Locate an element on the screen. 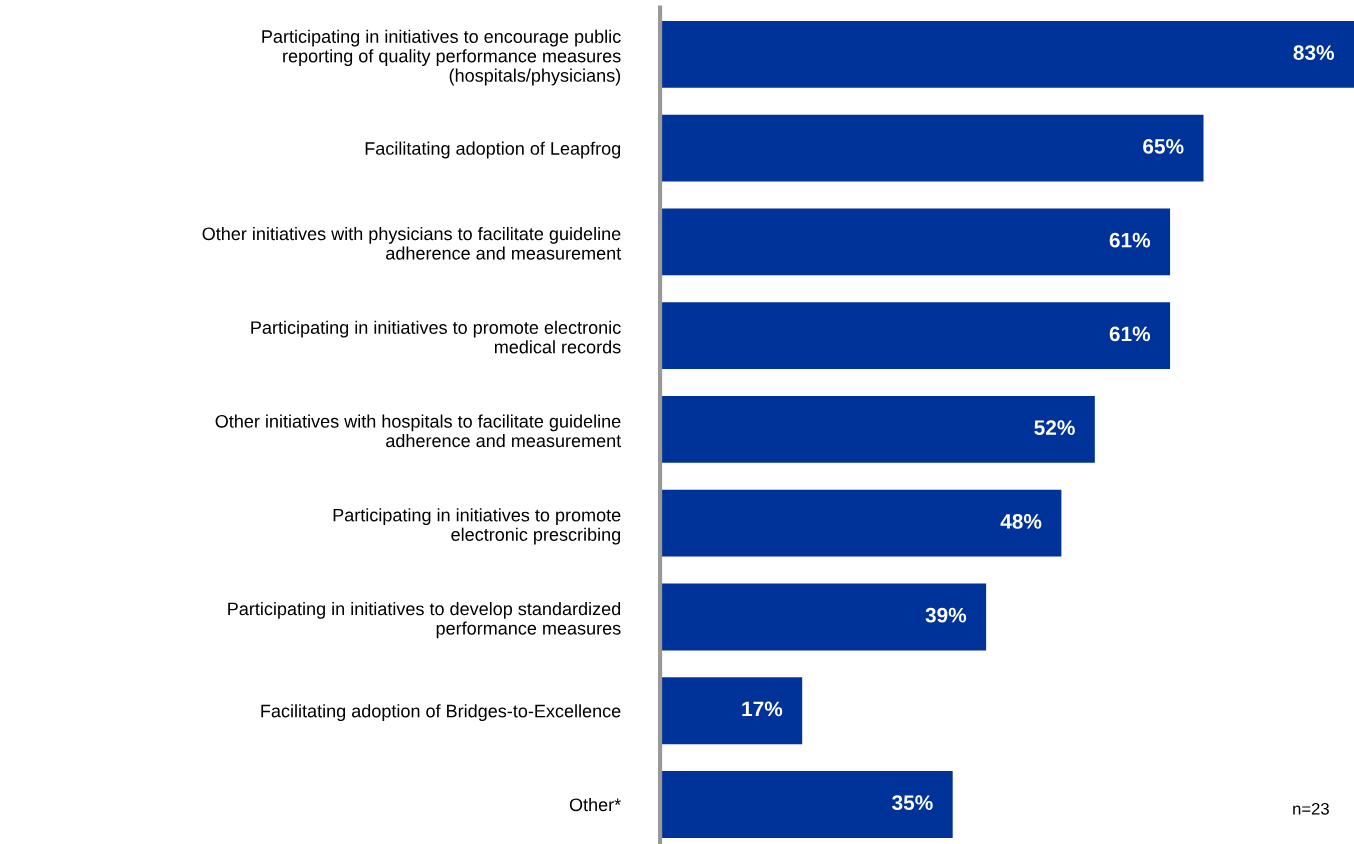  data-label: 83% is located at coordinates (1314, 53).